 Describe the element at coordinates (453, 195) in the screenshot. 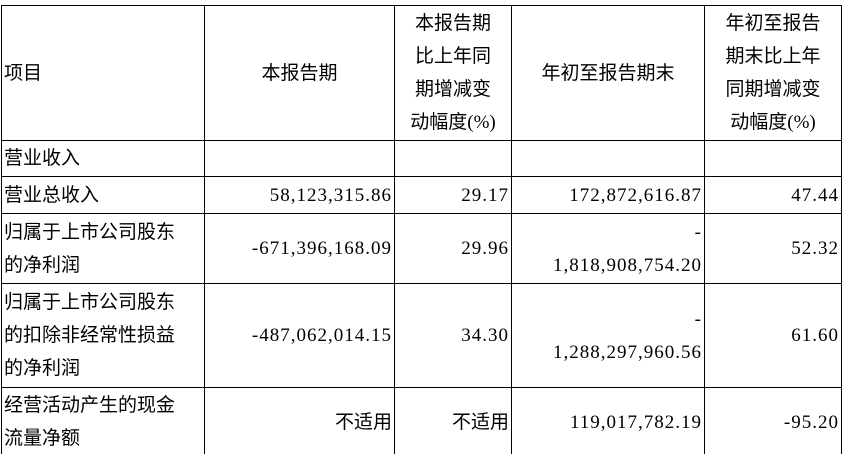

I see `cell-current-period-change: 29.17` at that location.